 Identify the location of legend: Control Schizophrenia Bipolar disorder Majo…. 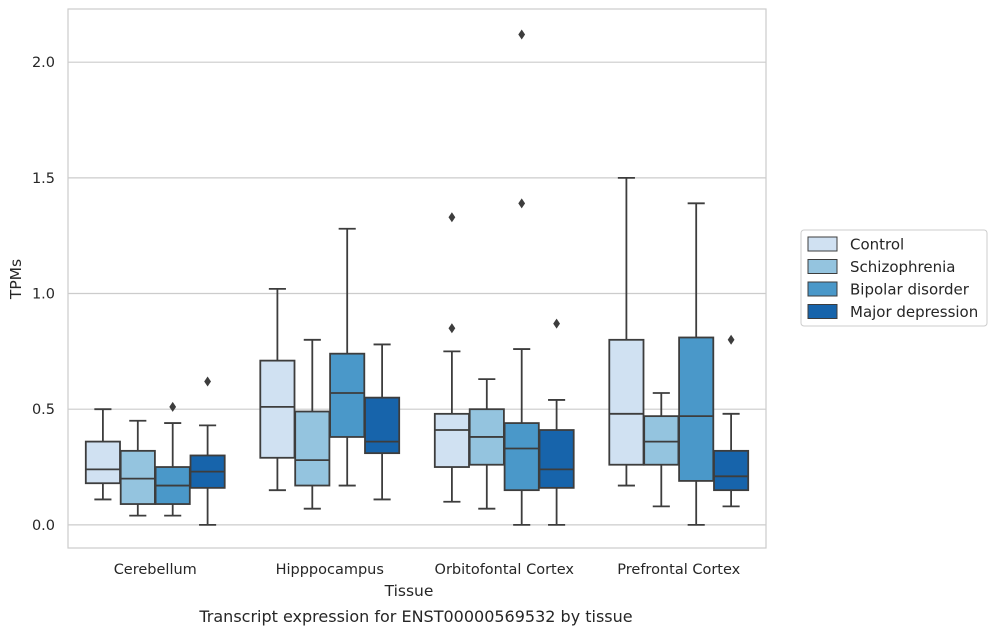
(894, 278).